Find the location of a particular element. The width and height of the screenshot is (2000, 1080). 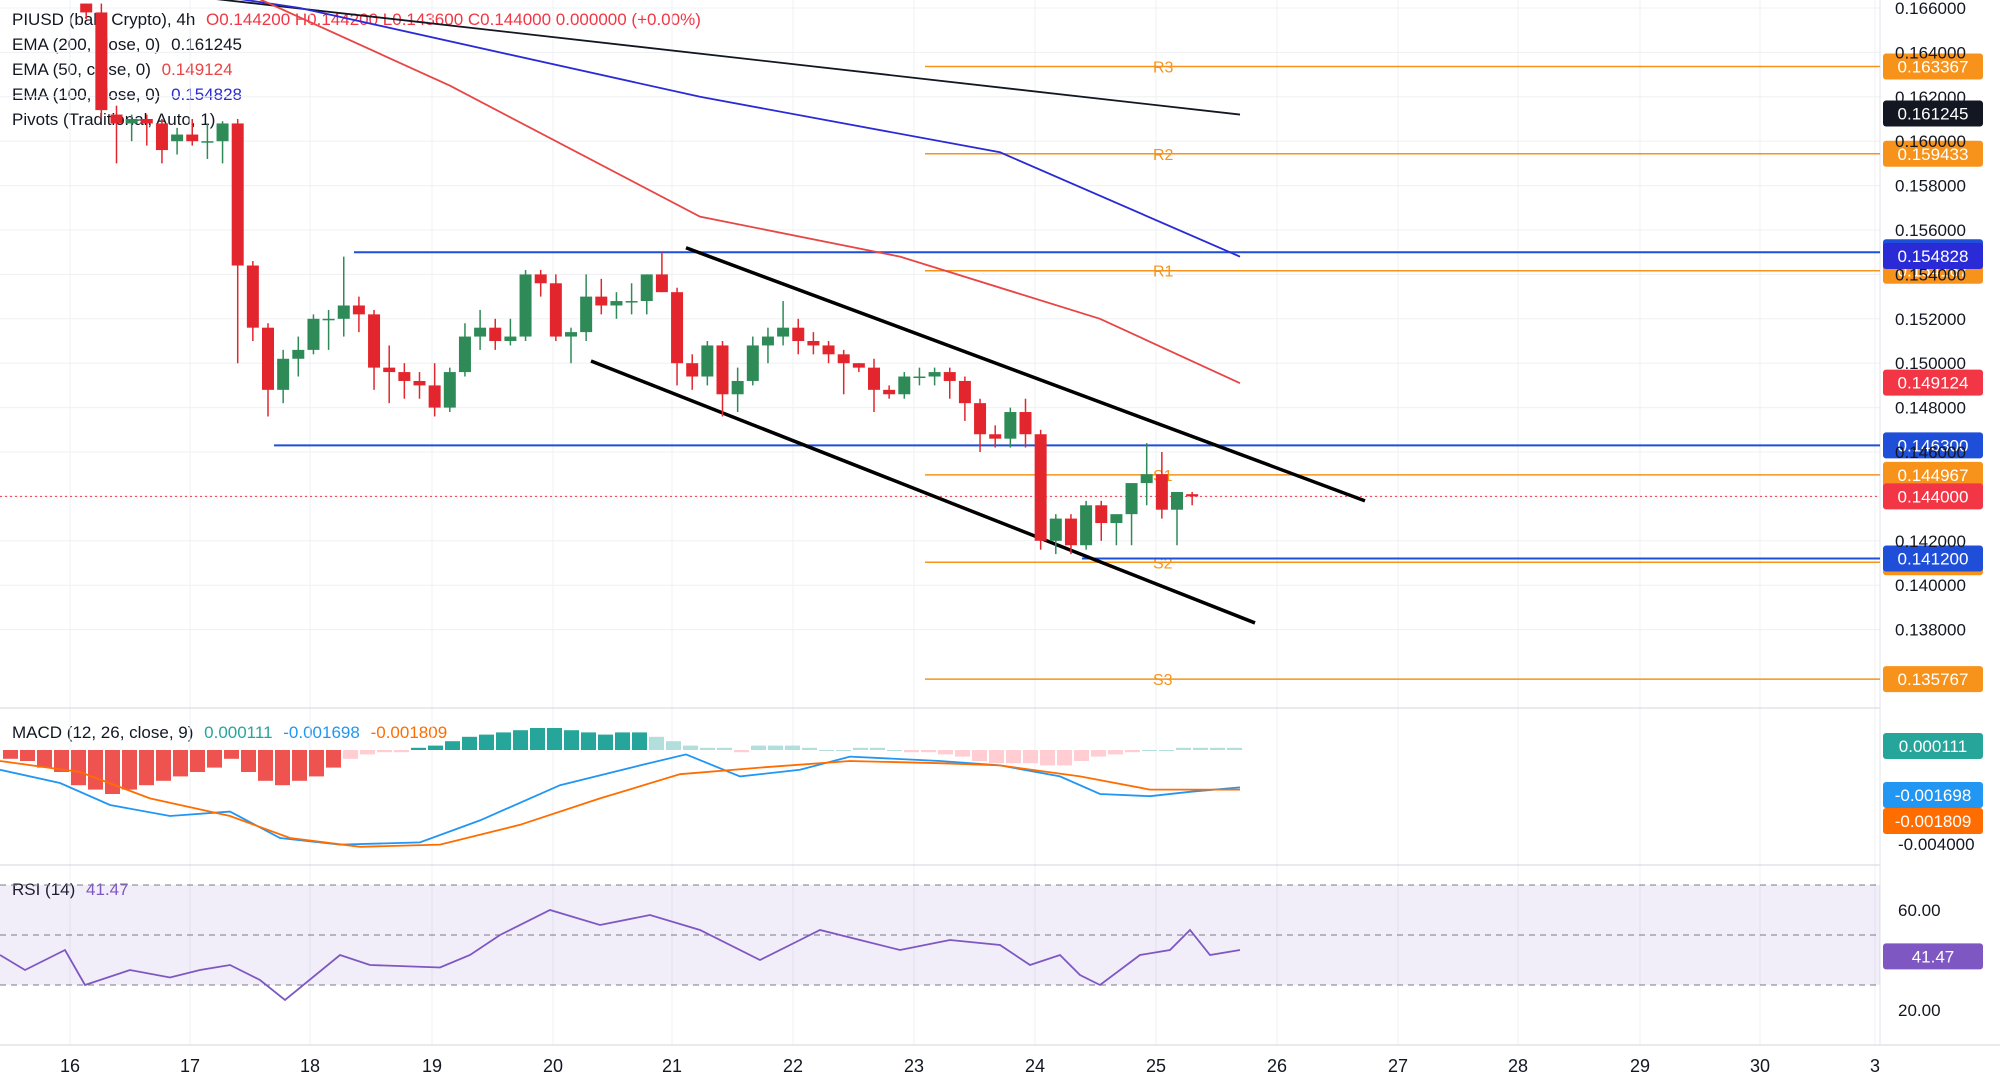

macd-label: MACD (12, 26, close, 9) is located at coordinates (103, 732).